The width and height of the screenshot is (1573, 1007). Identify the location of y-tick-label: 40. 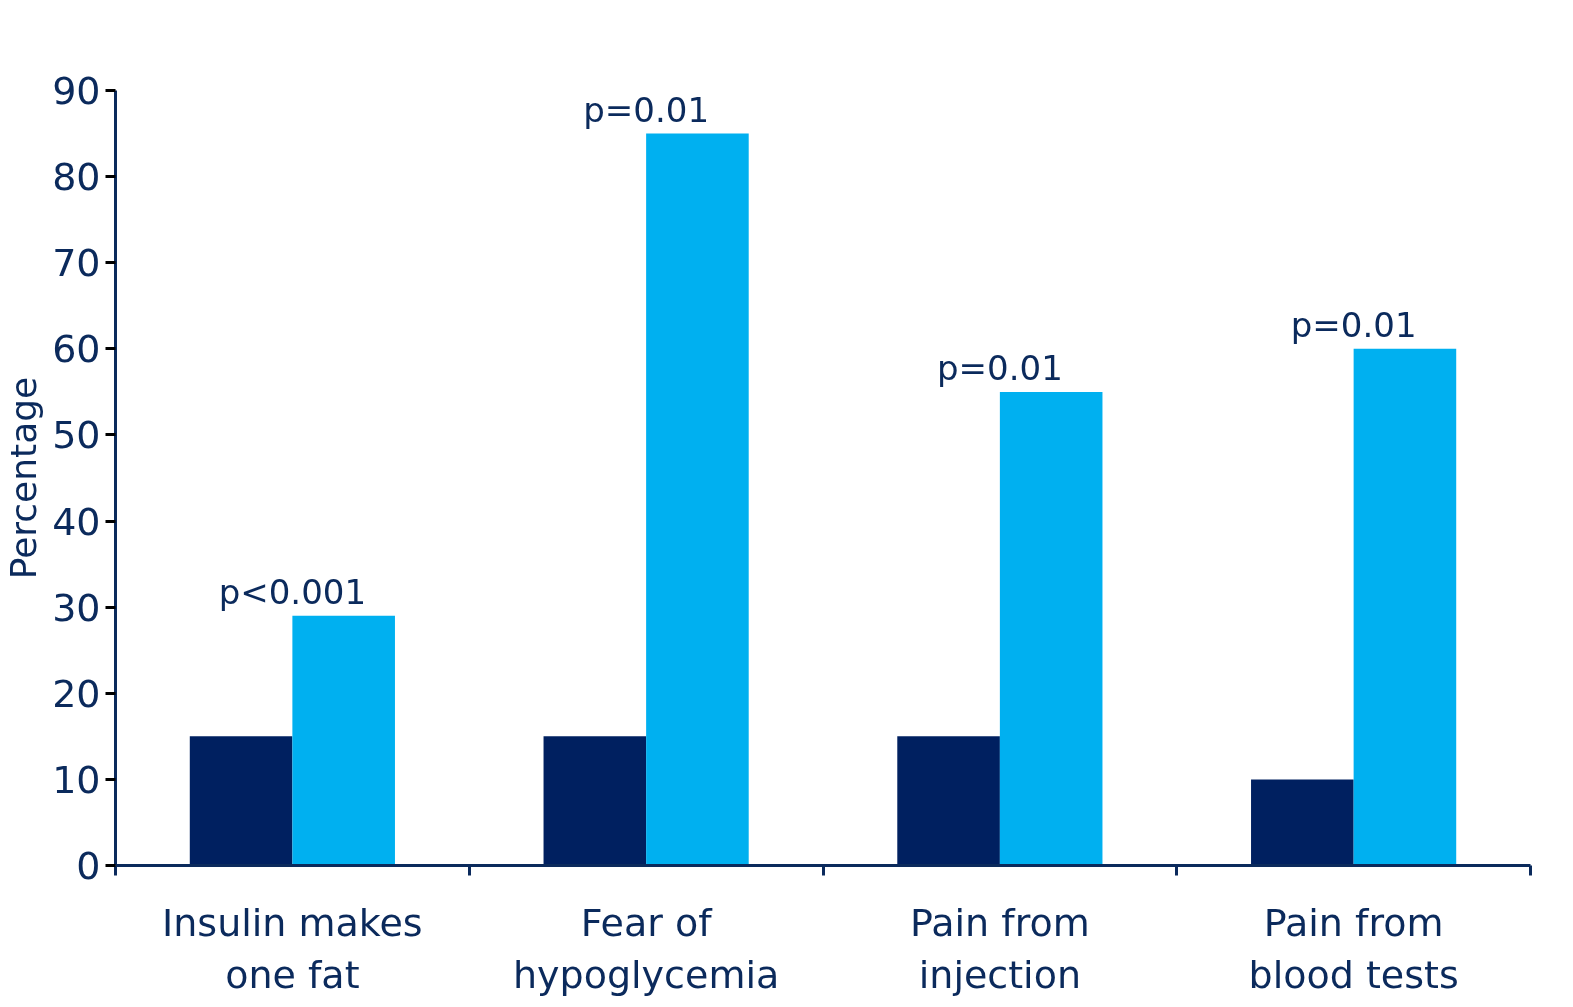
(76, 521).